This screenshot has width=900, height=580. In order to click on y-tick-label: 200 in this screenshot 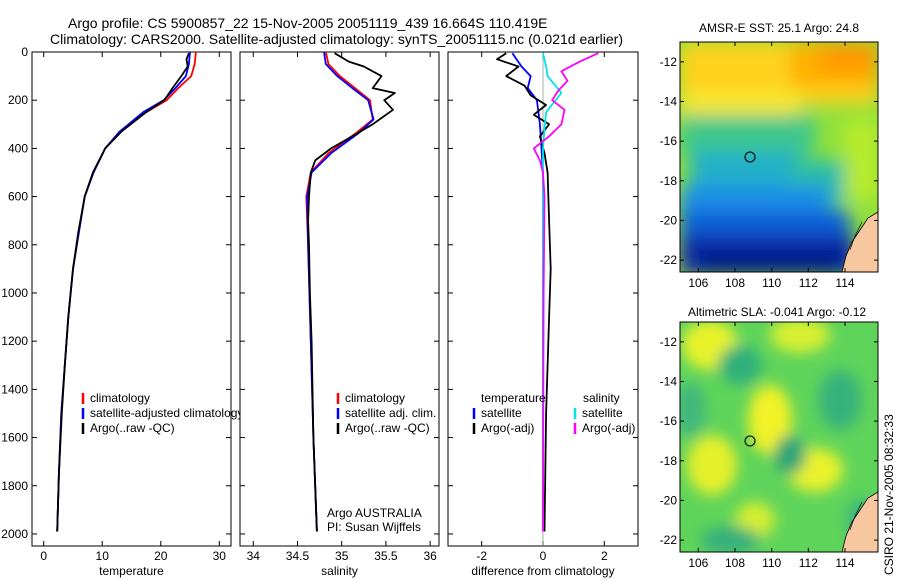, I will do `click(18, 100)`.